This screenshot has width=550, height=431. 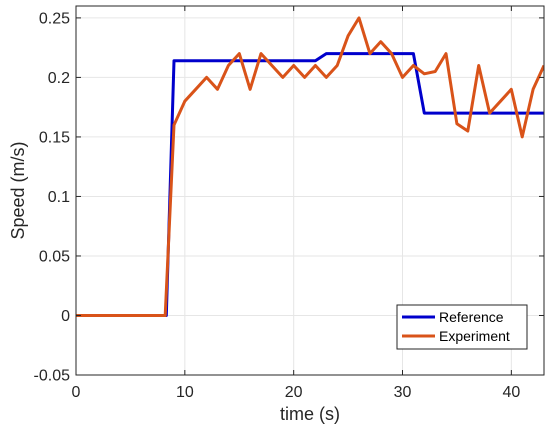 What do you see at coordinates (511, 392) in the screenshot?
I see `x-tick-label-4: 40` at bounding box center [511, 392].